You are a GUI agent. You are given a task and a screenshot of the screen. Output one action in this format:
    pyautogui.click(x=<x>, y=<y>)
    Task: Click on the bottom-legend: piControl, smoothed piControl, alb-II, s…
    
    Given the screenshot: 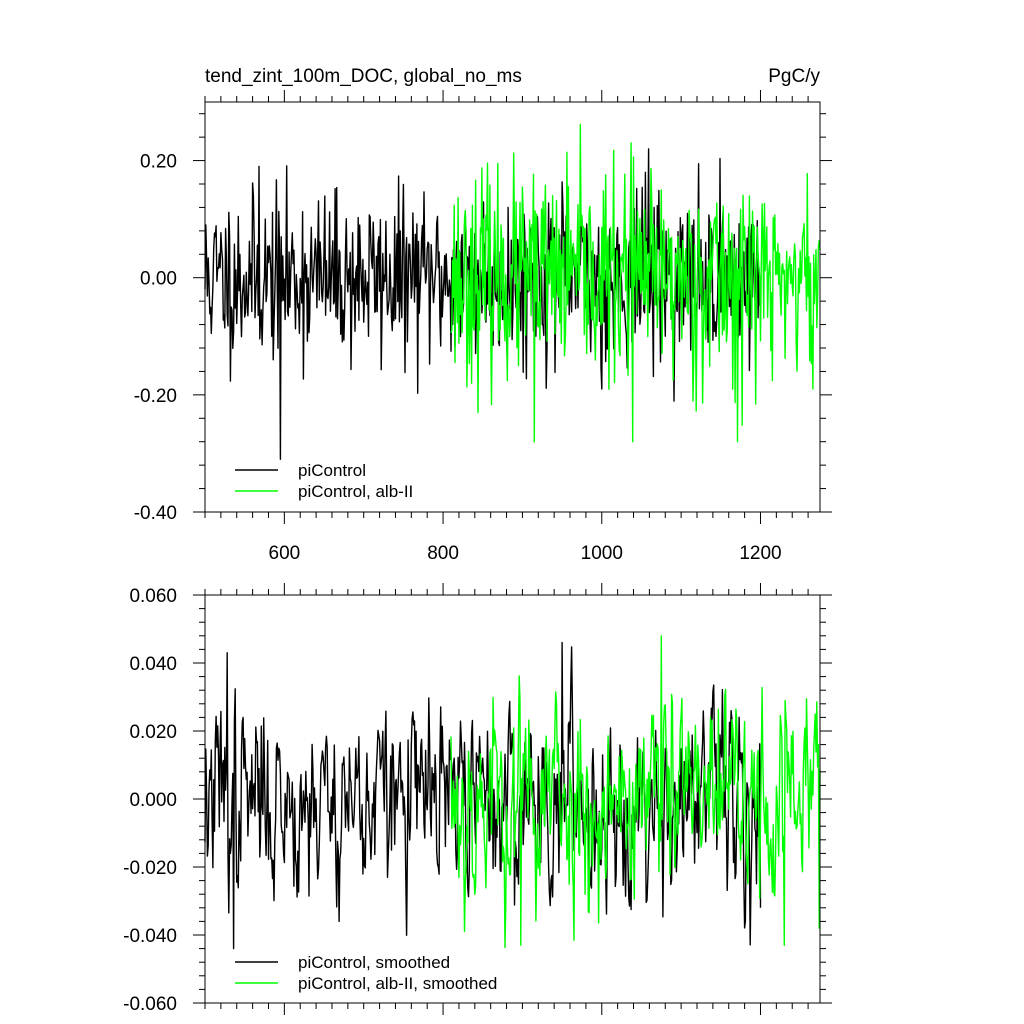 What is the action you would take?
    pyautogui.click(x=366, y=973)
    